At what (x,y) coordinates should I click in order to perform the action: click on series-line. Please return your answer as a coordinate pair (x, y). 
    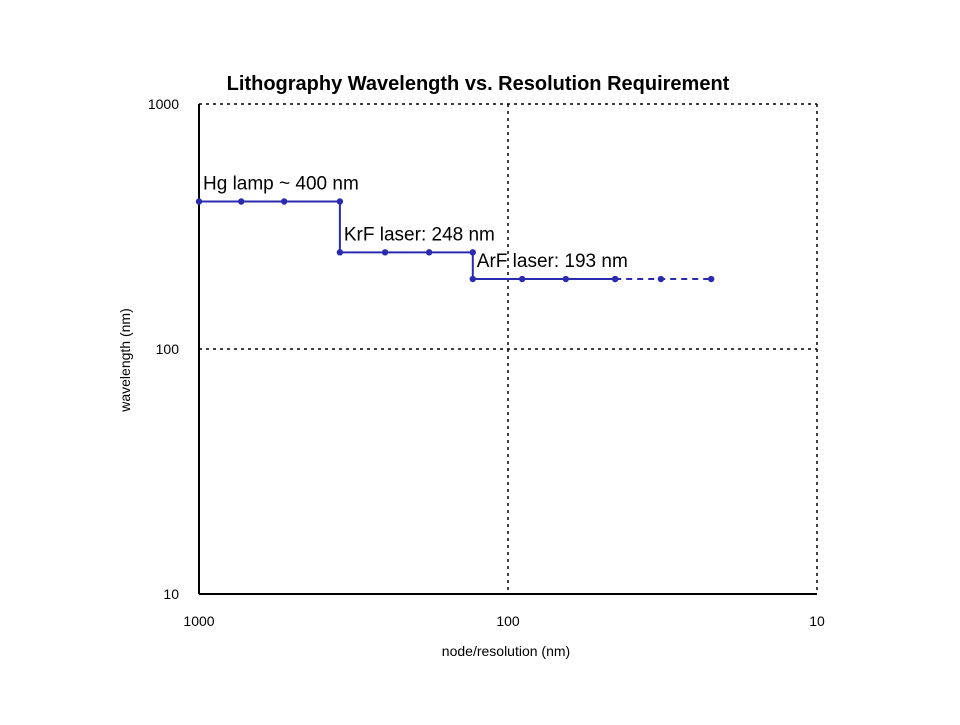
    Looking at the image, I should click on (407, 240).